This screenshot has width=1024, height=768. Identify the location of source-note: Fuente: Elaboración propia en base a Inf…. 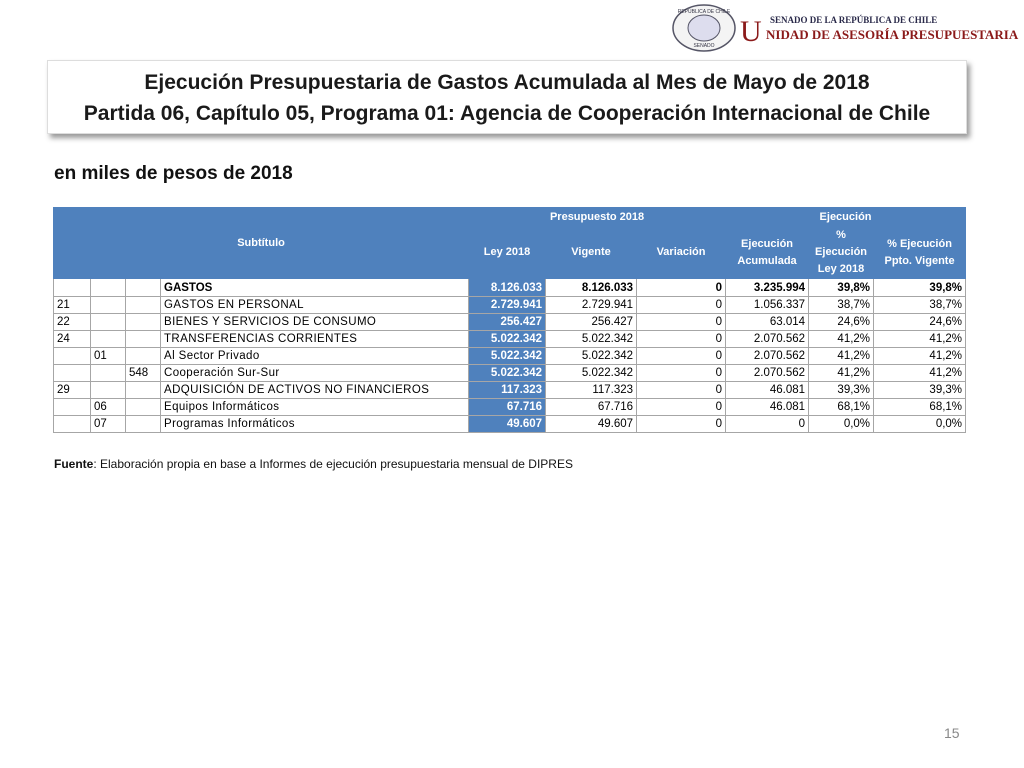
(313, 464).